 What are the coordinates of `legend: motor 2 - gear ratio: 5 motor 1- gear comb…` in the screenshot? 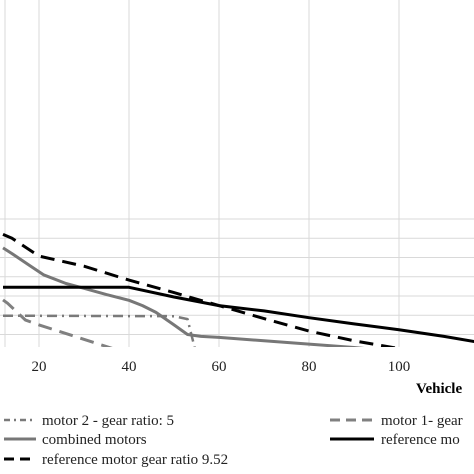 It's located at (233, 440).